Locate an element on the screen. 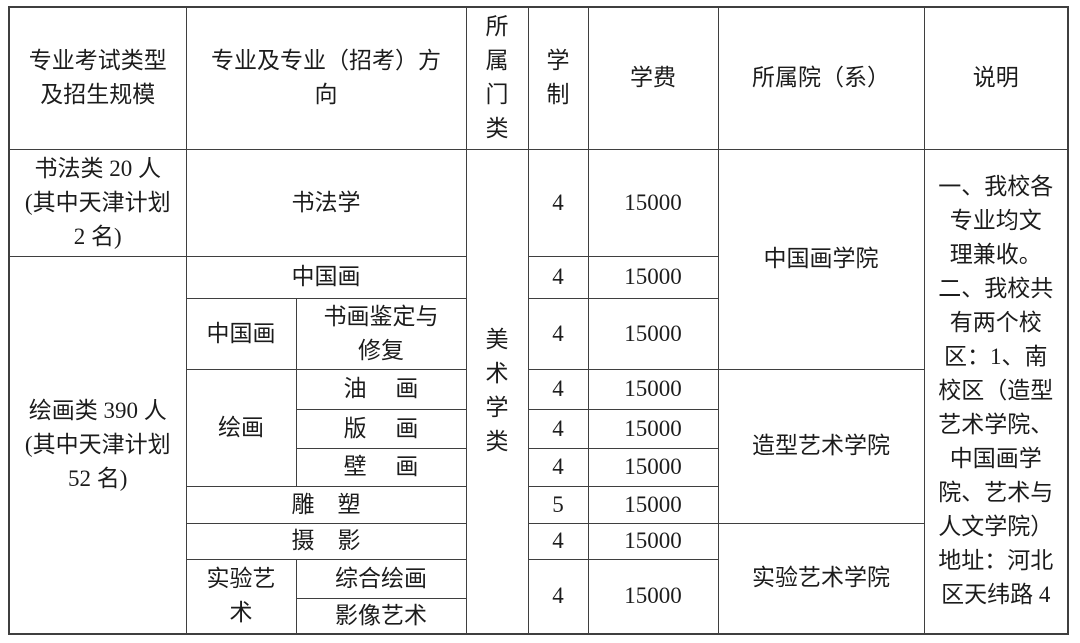  table-row: 中国画 书画鉴定与 修复 4 15000 is located at coordinates (538, 333).